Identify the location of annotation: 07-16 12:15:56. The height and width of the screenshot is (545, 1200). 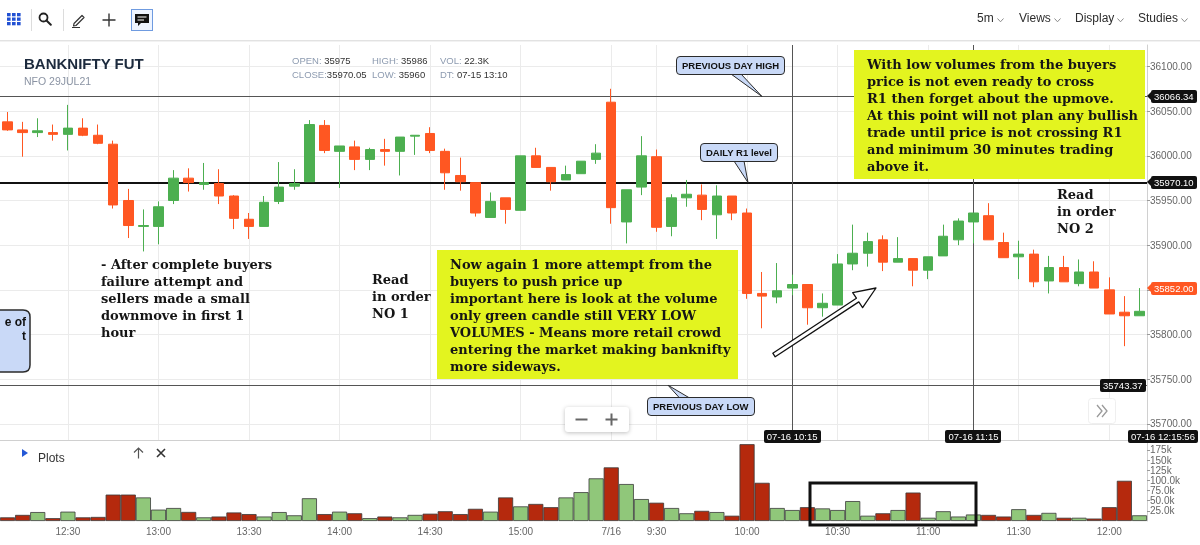
(1163, 436).